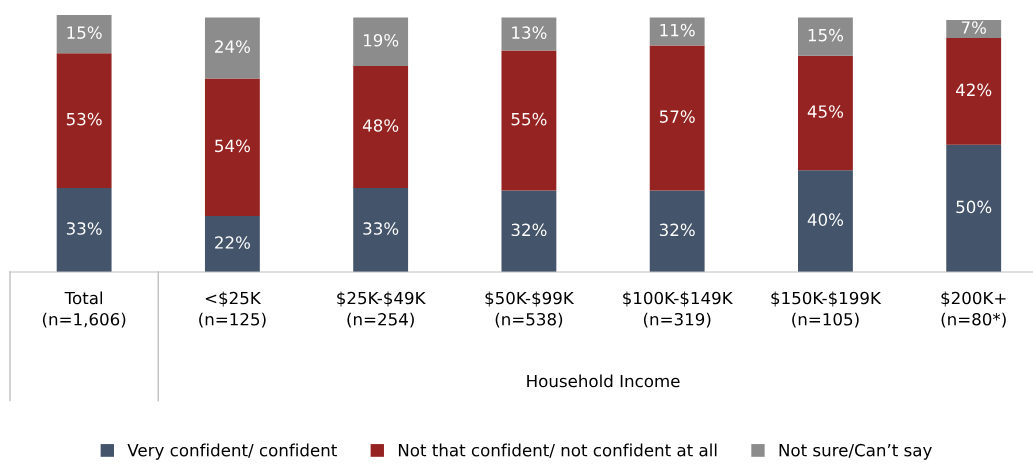  What do you see at coordinates (530, 309) in the screenshot?
I see `x-tick-label: $50K-$99K (n=538)` at bounding box center [530, 309].